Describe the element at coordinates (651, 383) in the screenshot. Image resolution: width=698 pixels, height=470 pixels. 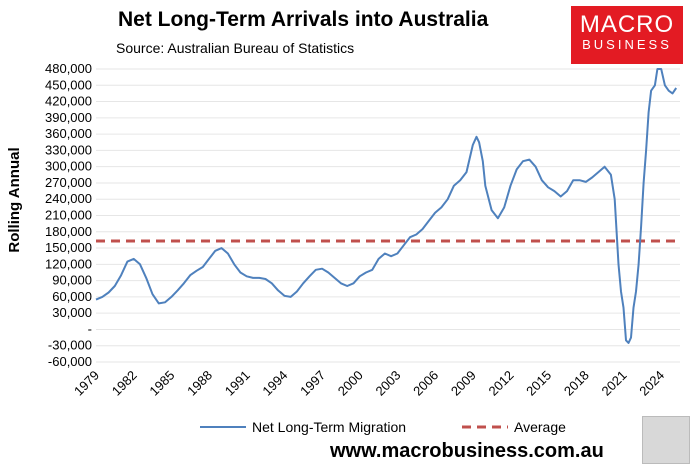
I see `x-tick-label: 2024` at that location.